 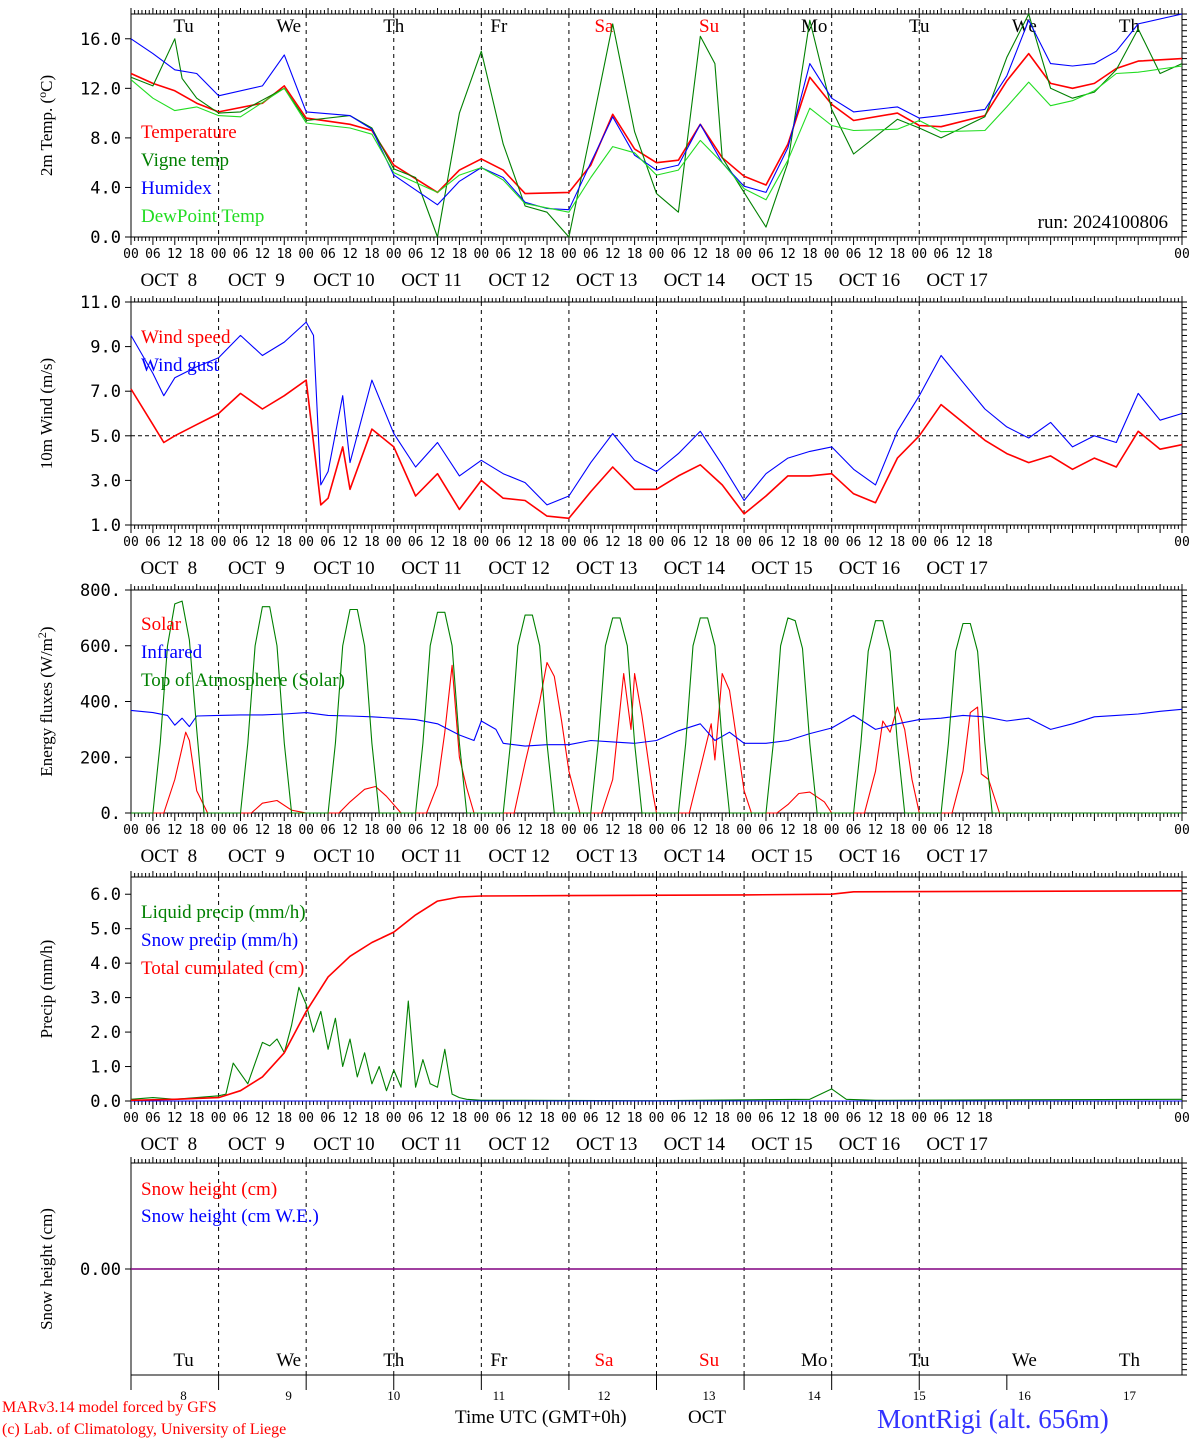 What do you see at coordinates (100, 703) in the screenshot?
I see `y-tick-label: 400.` at bounding box center [100, 703].